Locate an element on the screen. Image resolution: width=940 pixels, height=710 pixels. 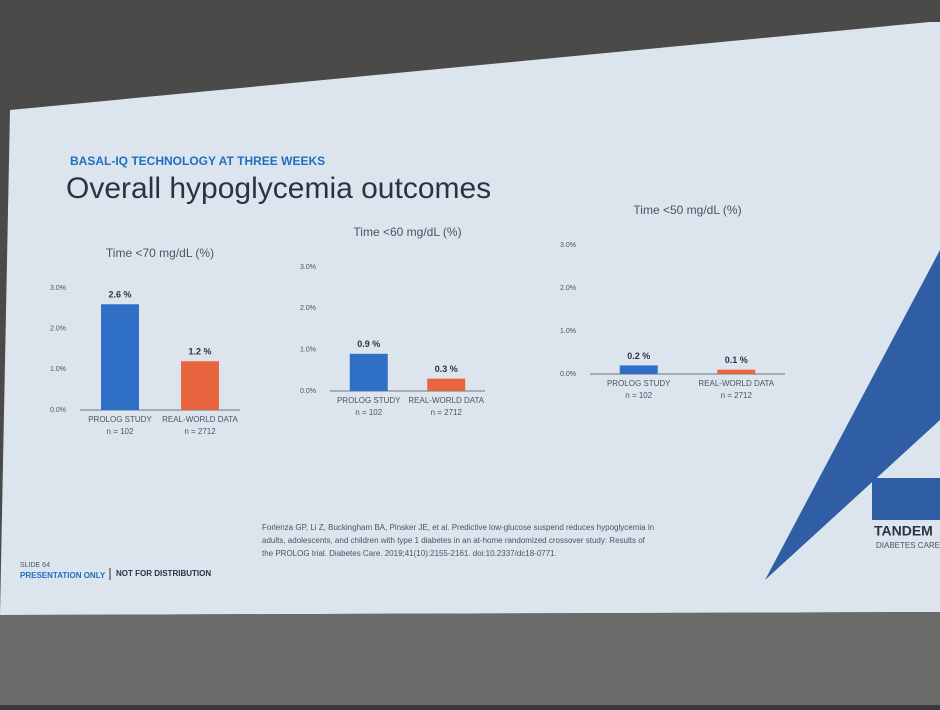
logo-box is located at coordinates (906, 499).